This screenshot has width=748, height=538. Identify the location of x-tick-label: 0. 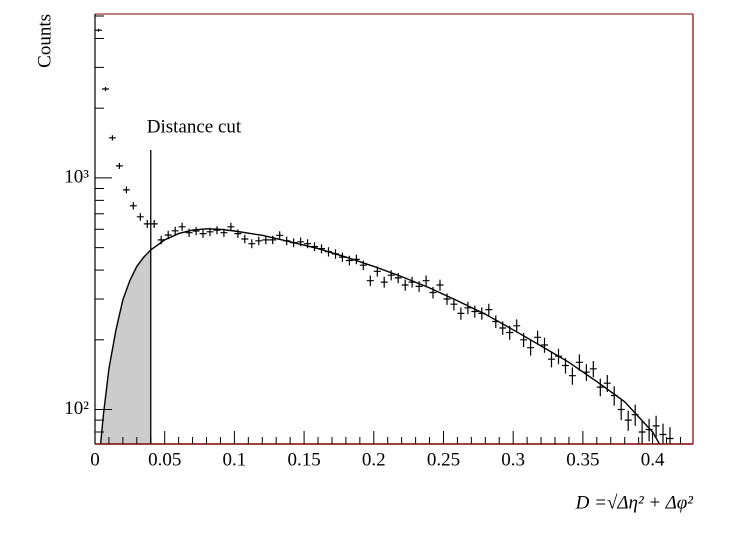
(95, 459).